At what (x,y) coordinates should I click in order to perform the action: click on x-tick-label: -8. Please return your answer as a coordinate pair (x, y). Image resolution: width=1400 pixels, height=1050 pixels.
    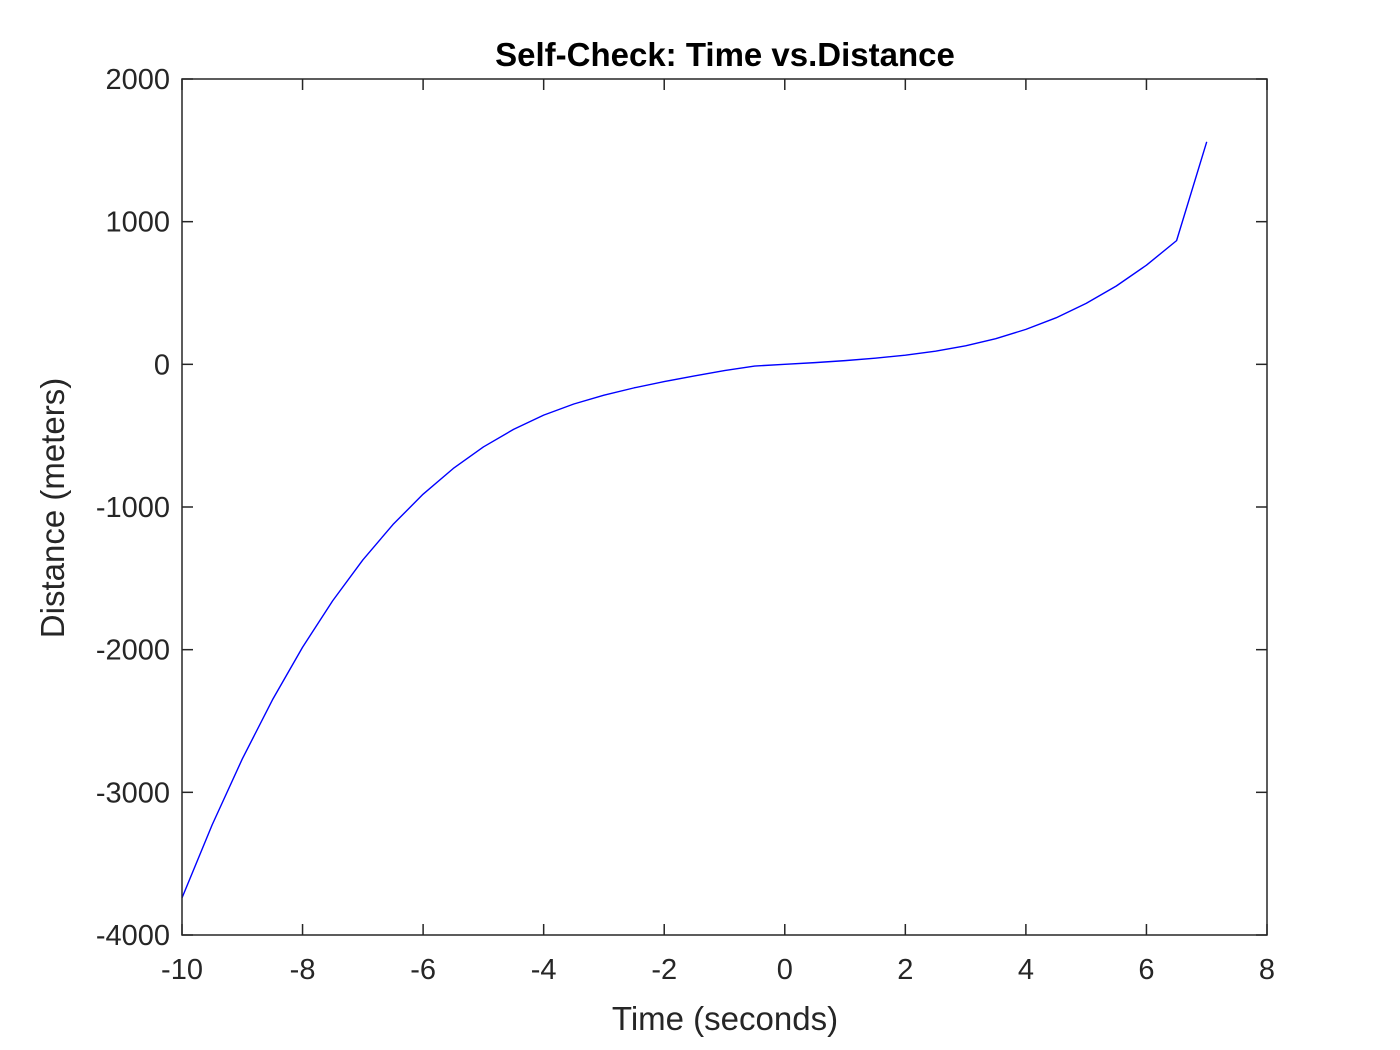
    Looking at the image, I should click on (303, 970).